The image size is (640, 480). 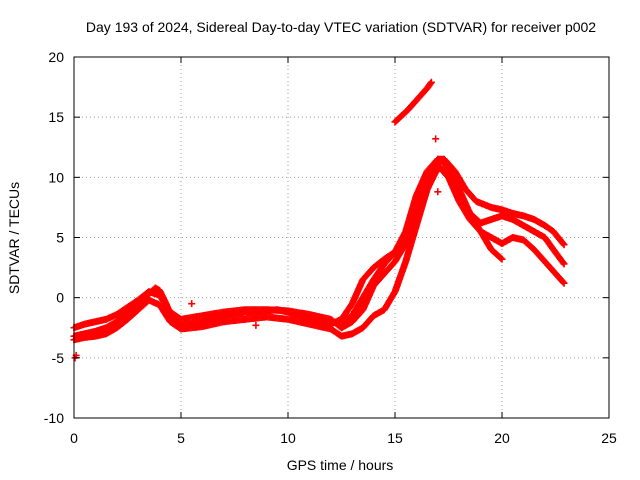 What do you see at coordinates (14, 238) in the screenshot?
I see `y-axis-label: SDTVAR / TECUs` at bounding box center [14, 238].